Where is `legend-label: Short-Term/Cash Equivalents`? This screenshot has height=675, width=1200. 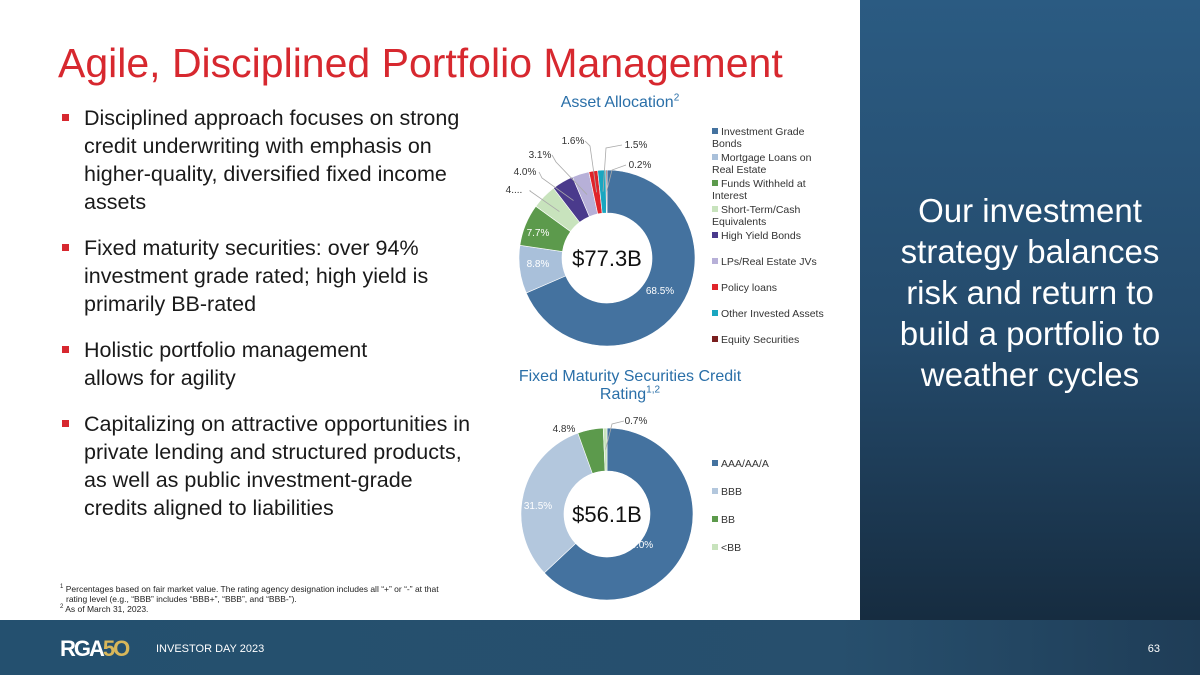 legend-label: Short-Term/Cash Equivalents is located at coordinates (756, 216).